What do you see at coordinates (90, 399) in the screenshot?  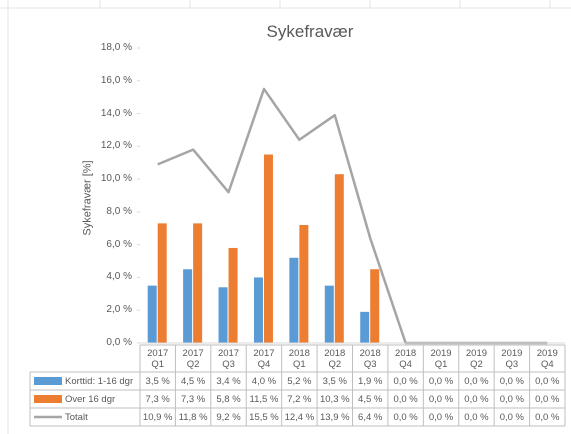 I see `legend-label: Over 16 dgr` at bounding box center [90, 399].